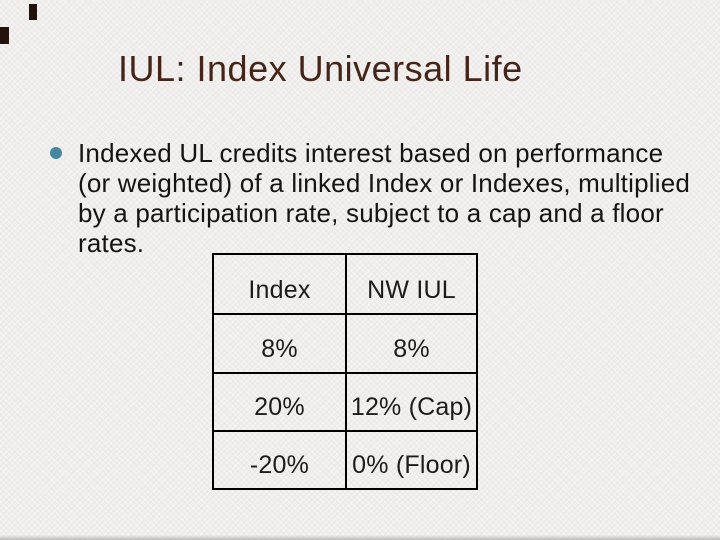 The width and height of the screenshot is (720, 540). What do you see at coordinates (279, 342) in the screenshot?
I see `table-cell-index-row1: 8%` at bounding box center [279, 342].